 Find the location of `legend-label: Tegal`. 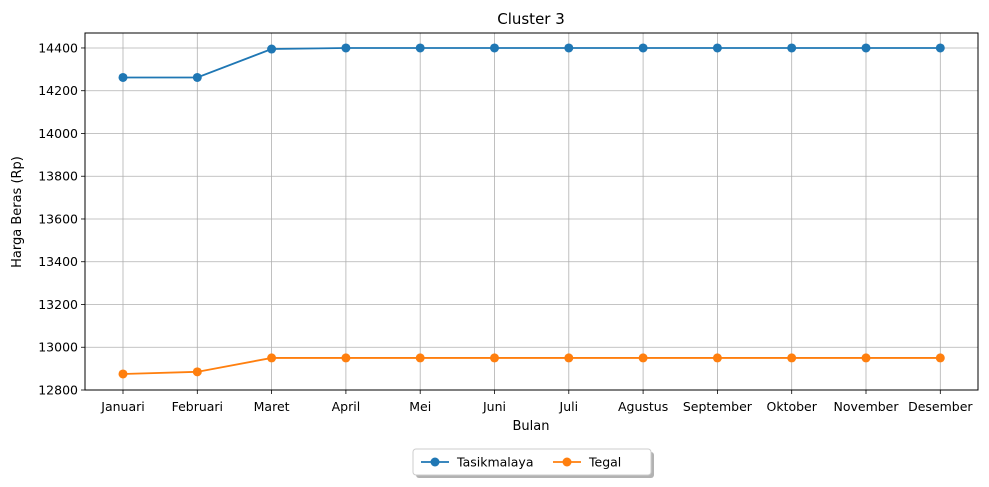

legend-label: Tegal is located at coordinates (604, 462).